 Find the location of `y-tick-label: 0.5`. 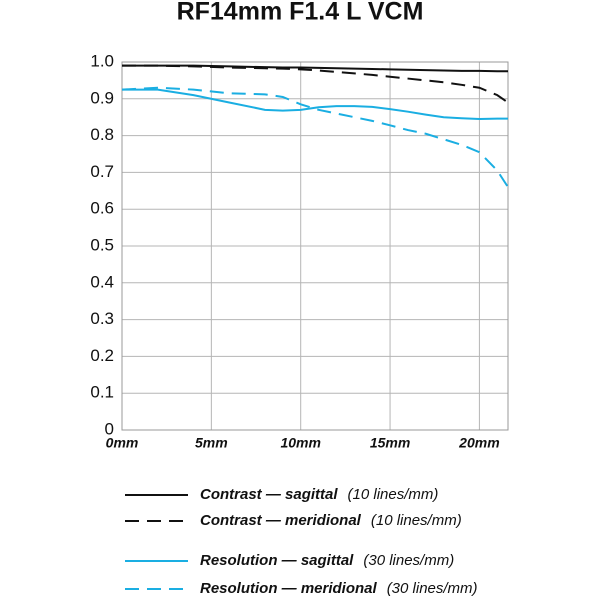

y-tick-label: 0.5 is located at coordinates (102, 244).